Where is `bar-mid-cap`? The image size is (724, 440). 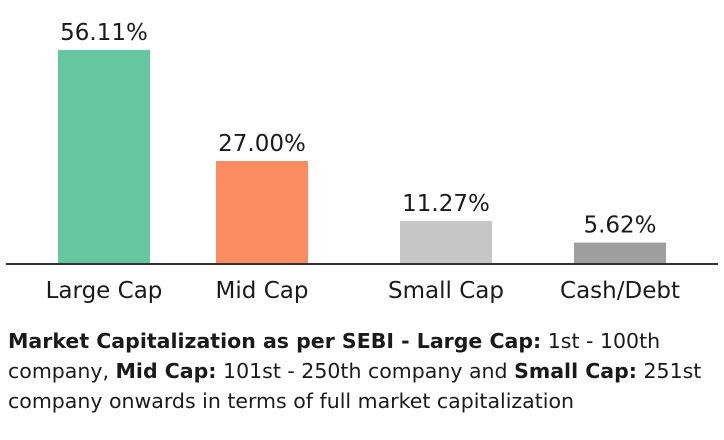
bar-mid-cap is located at coordinates (262, 212).